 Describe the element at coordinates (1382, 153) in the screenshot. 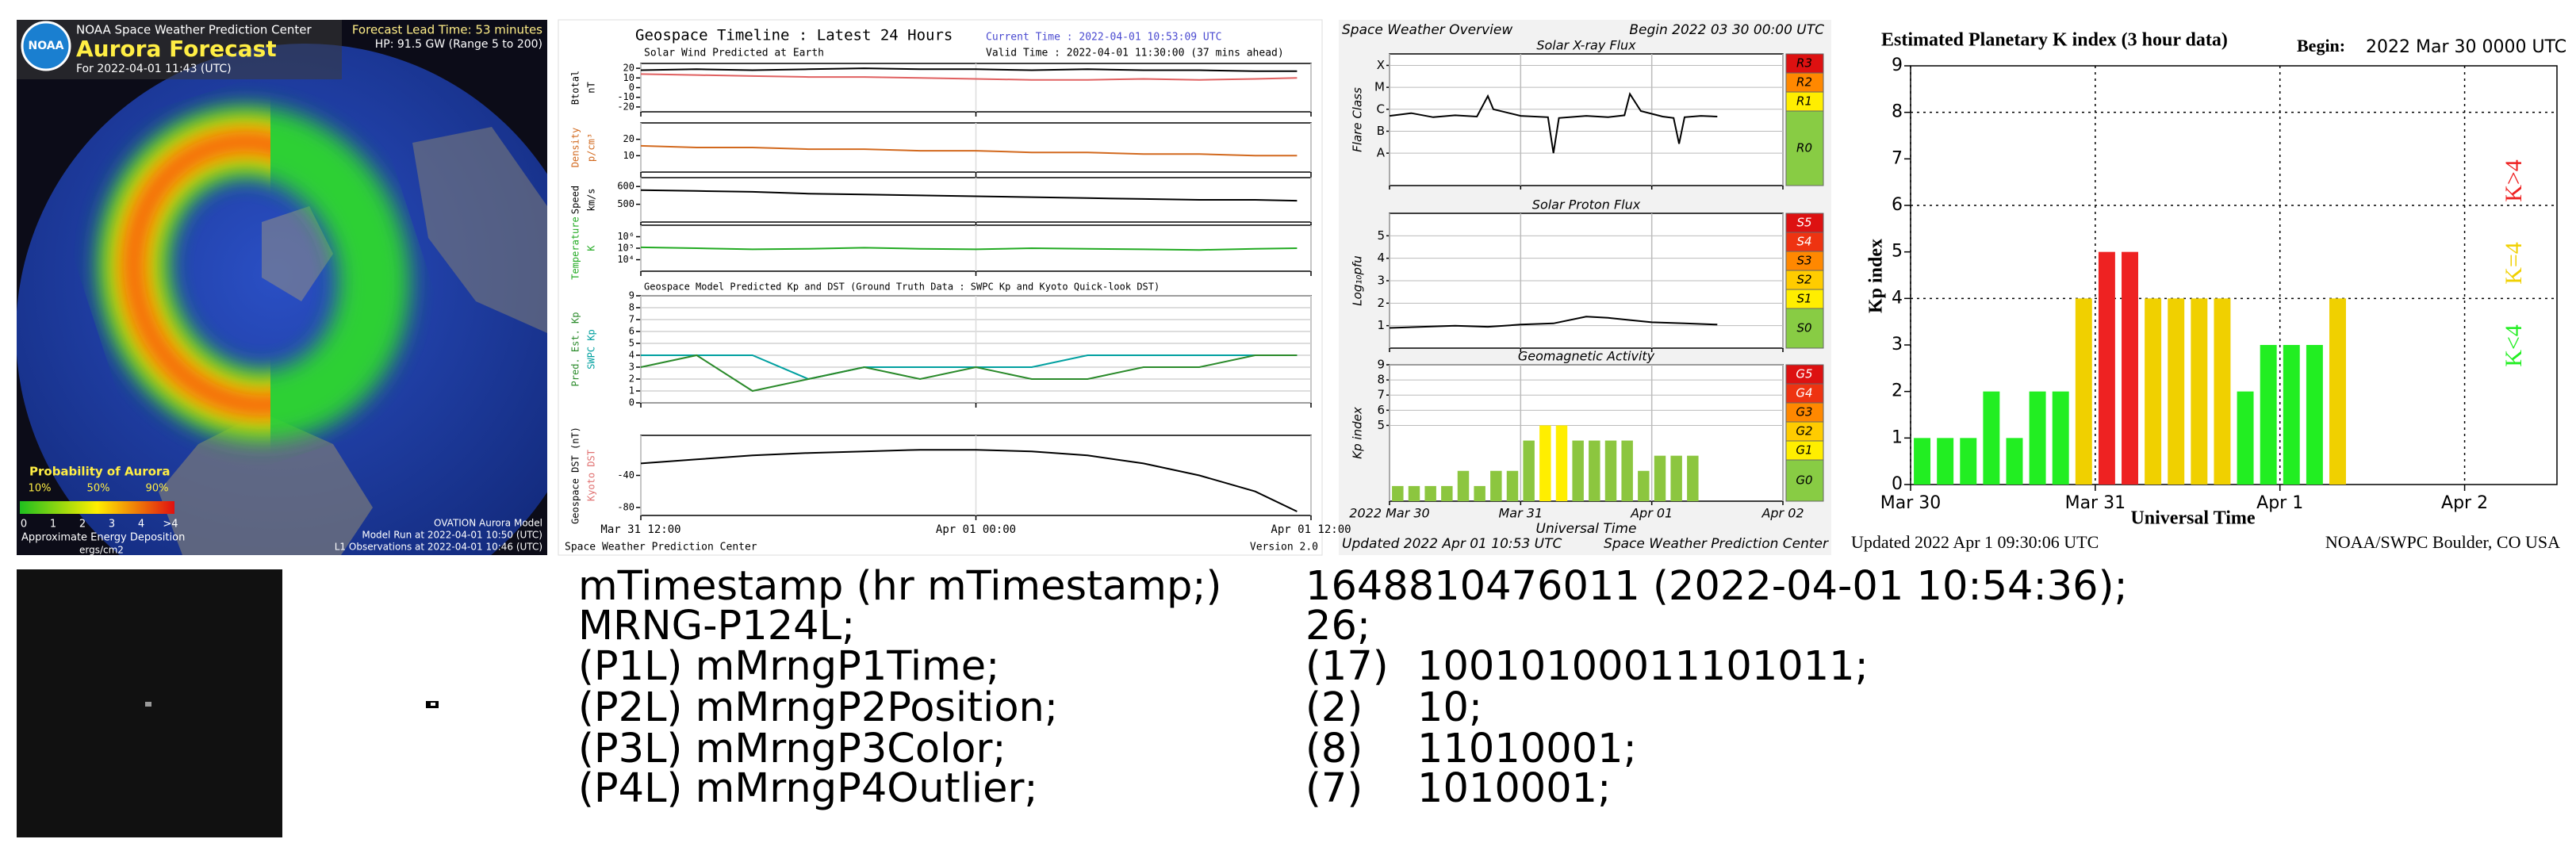

I see `y-tick-label: A` at that location.